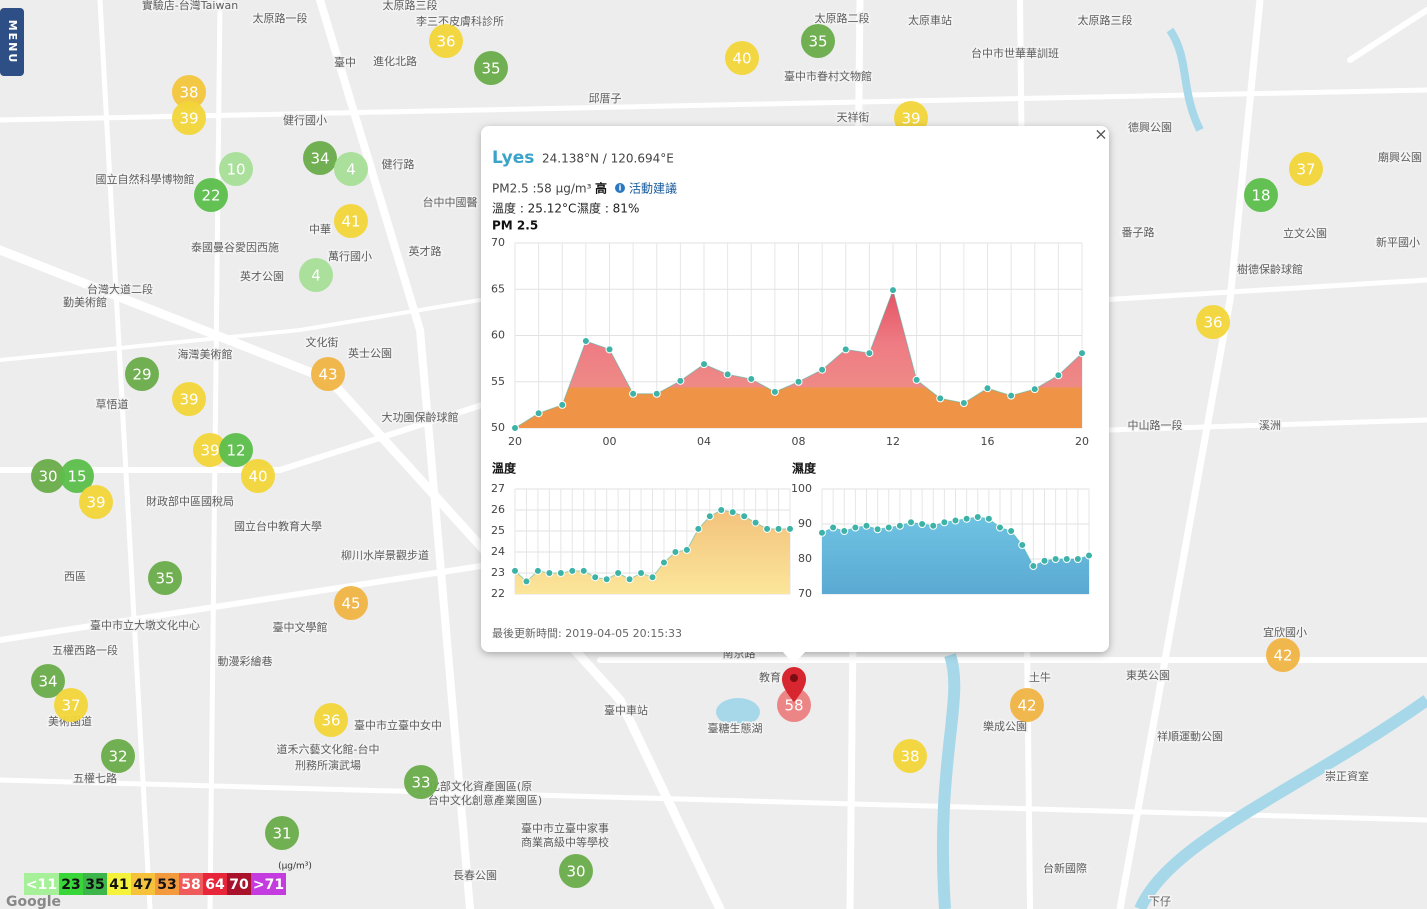 The height and width of the screenshot is (909, 1427). What do you see at coordinates (1270, 425) in the screenshot?
I see `map-label: 溪洲` at bounding box center [1270, 425].